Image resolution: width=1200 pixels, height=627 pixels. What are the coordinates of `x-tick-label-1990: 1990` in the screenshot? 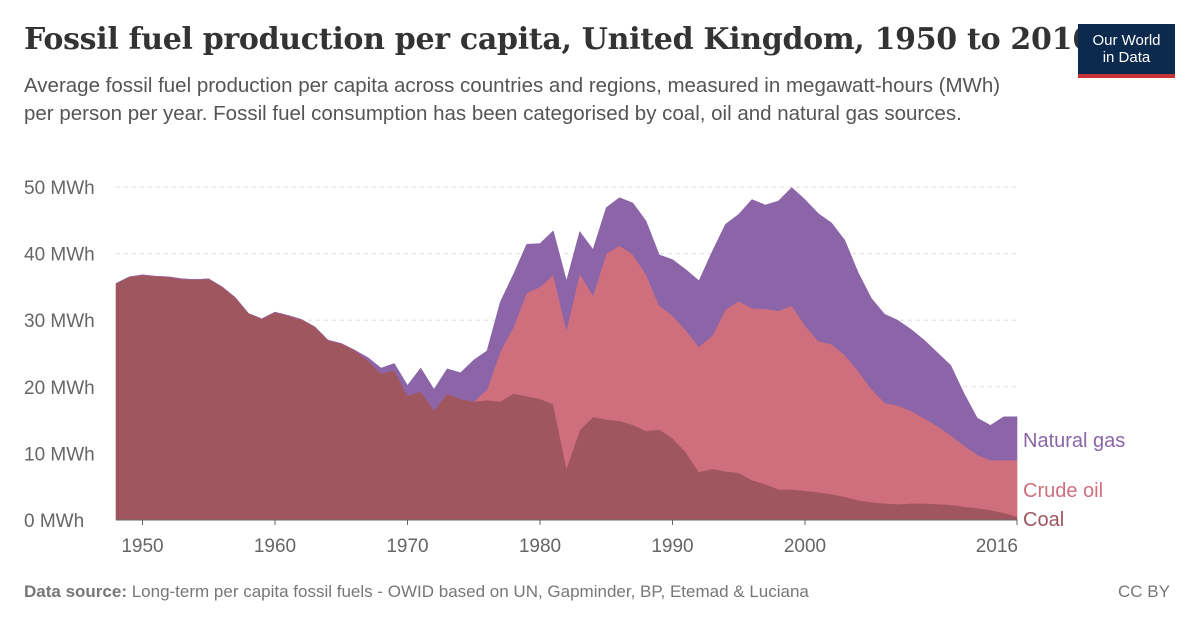 It's located at (672, 546).